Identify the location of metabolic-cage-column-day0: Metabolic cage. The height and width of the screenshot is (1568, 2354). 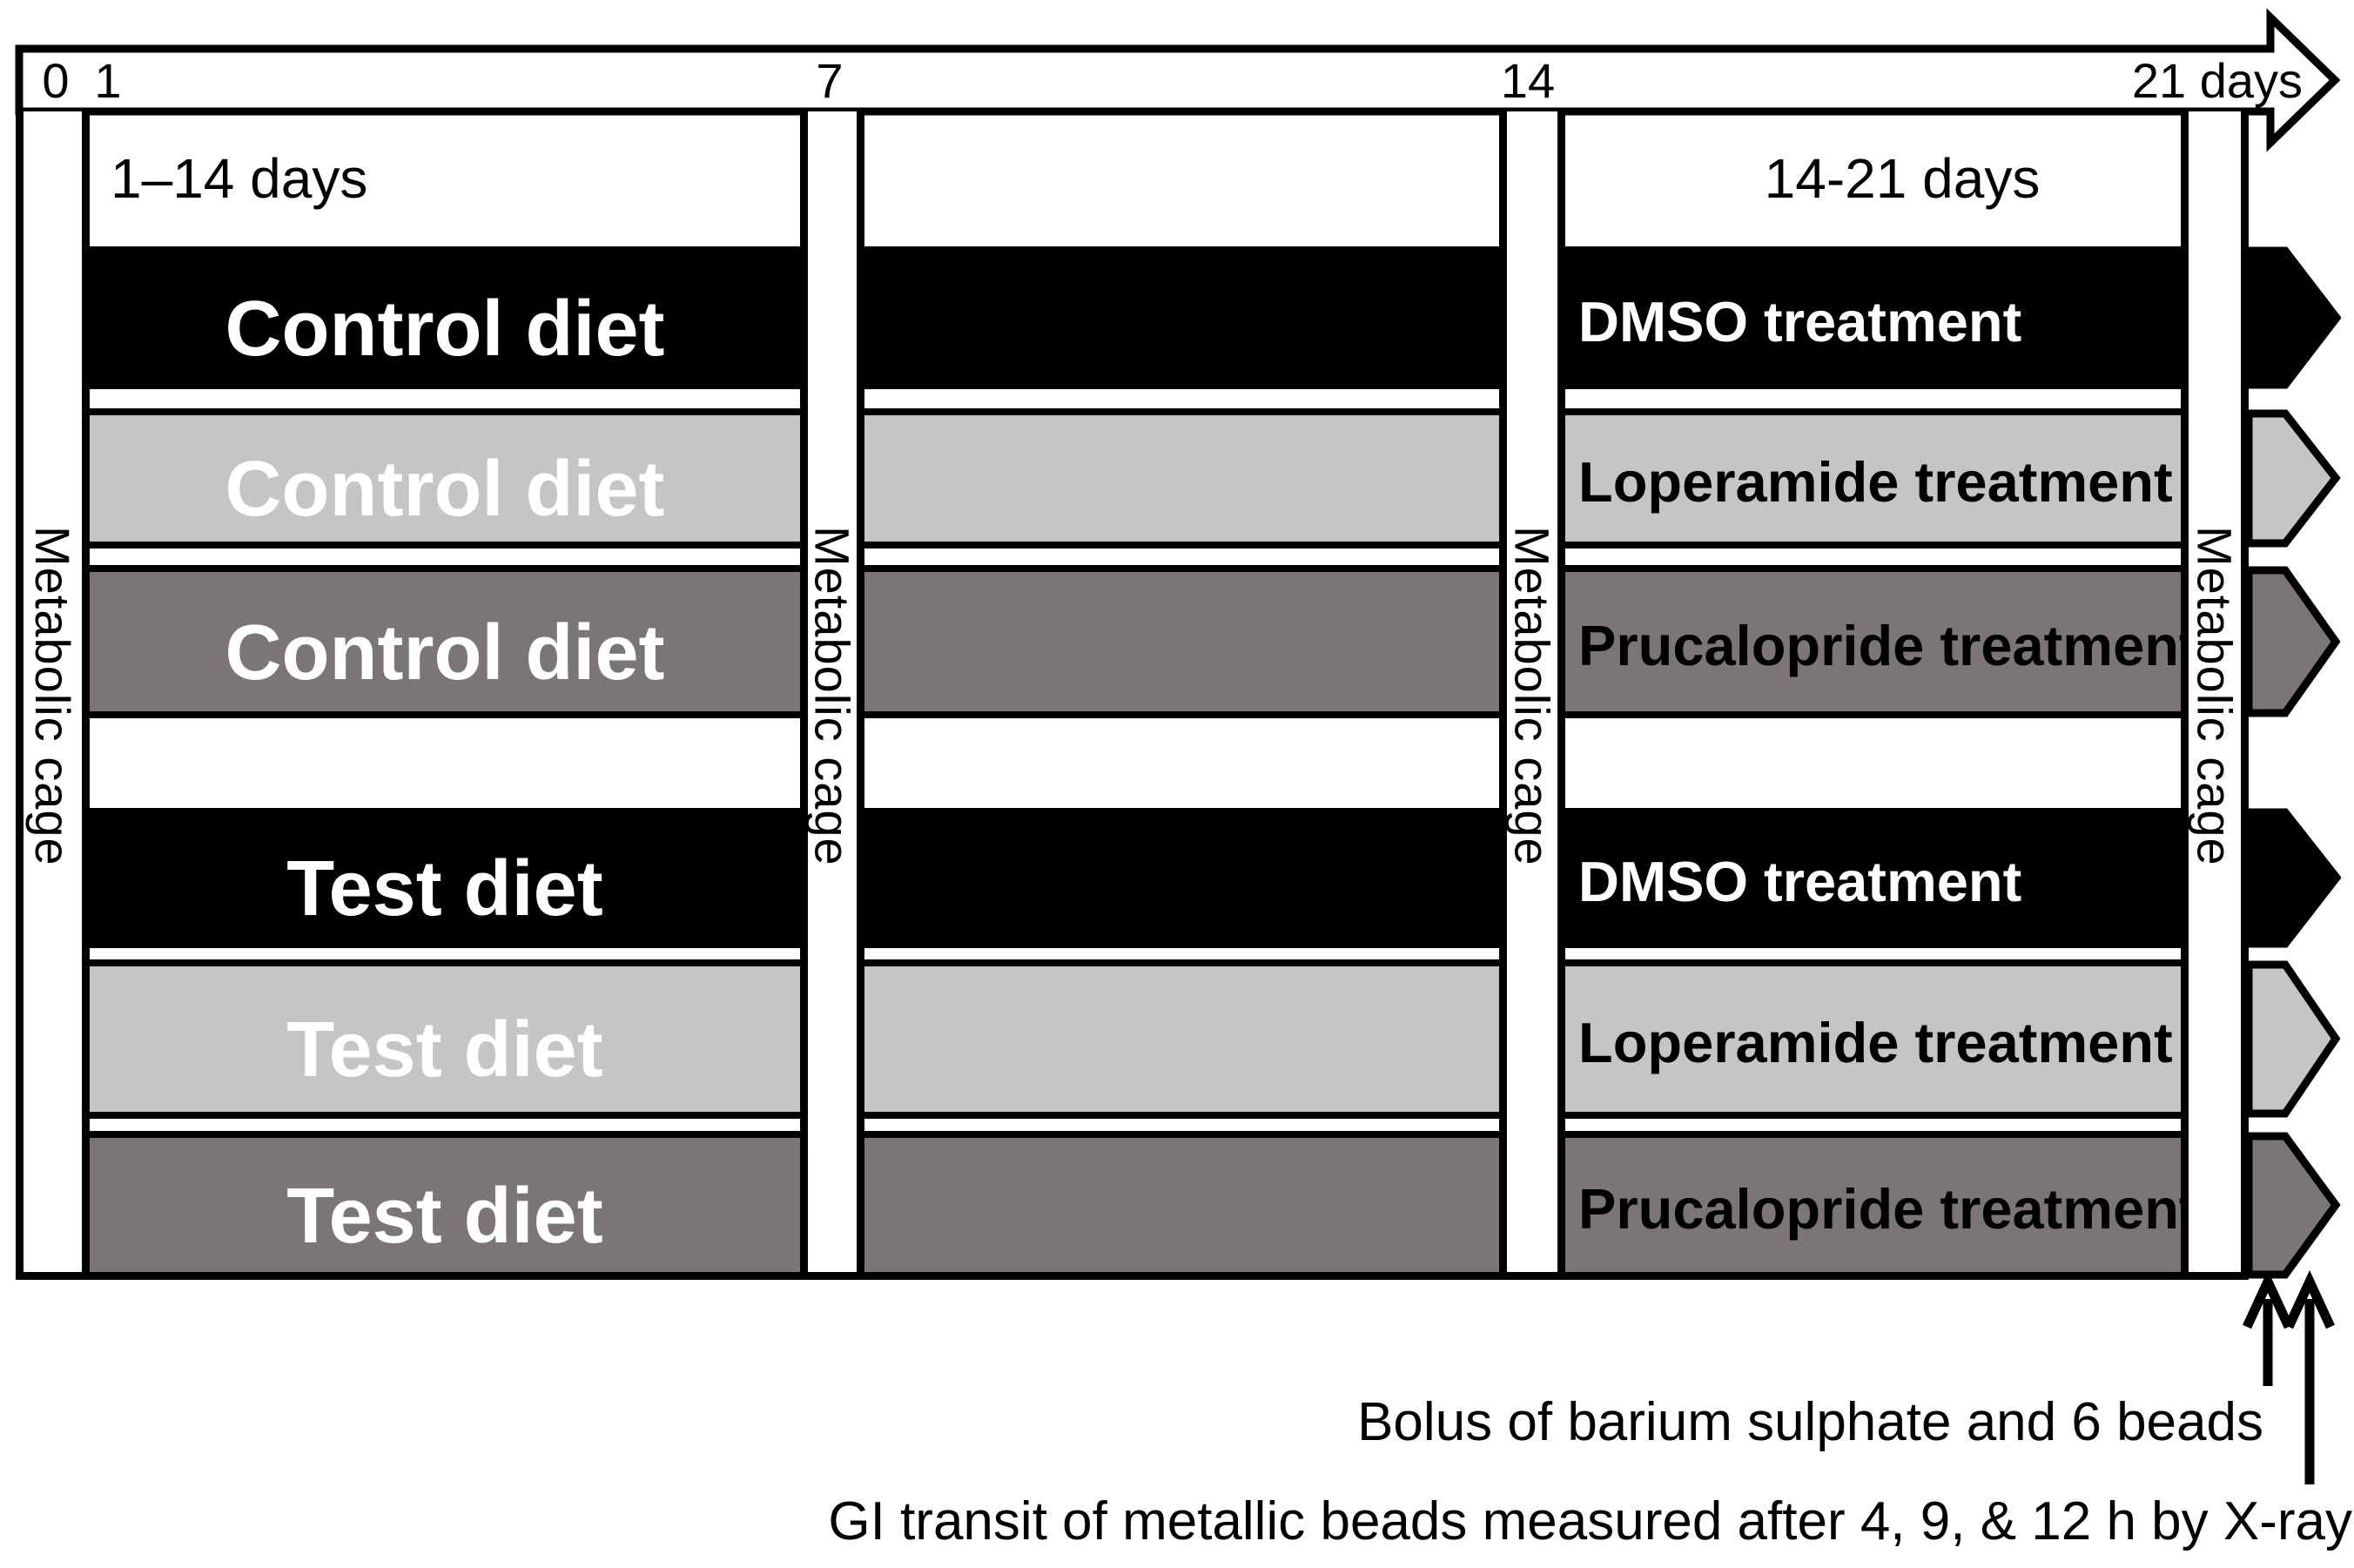
(53, 695).